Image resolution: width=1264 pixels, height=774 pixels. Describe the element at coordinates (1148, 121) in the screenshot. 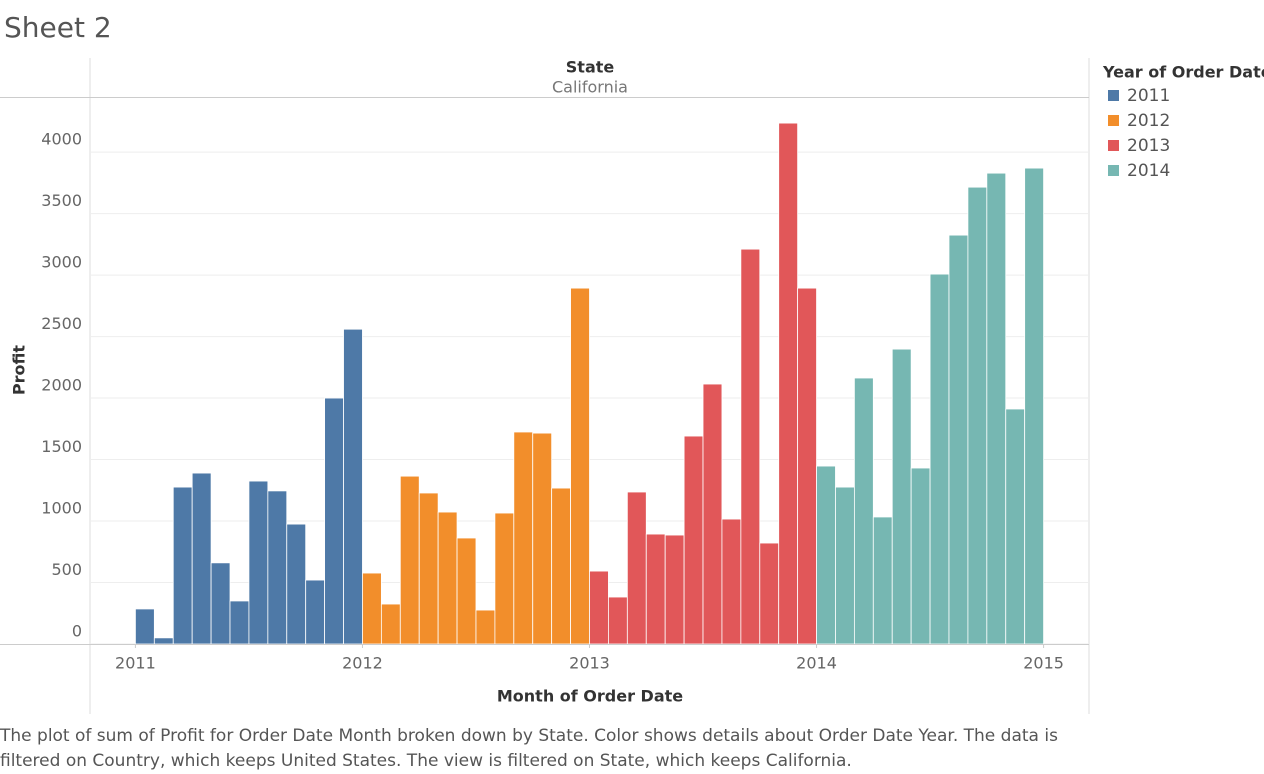

I see `legend-label: 2012` at that location.